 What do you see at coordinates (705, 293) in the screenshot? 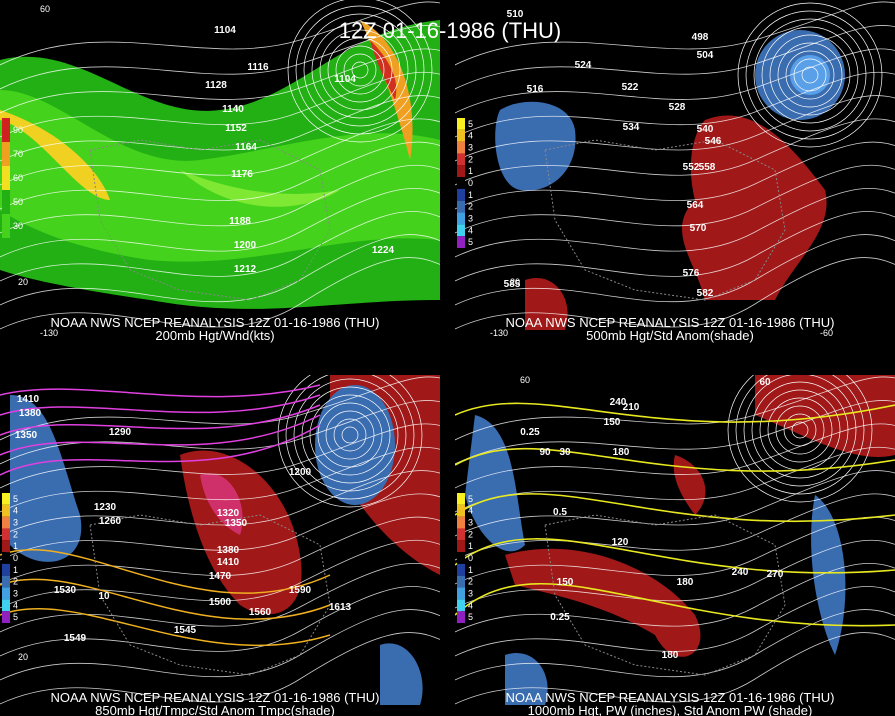
I see `contour-label: 582` at bounding box center [705, 293].